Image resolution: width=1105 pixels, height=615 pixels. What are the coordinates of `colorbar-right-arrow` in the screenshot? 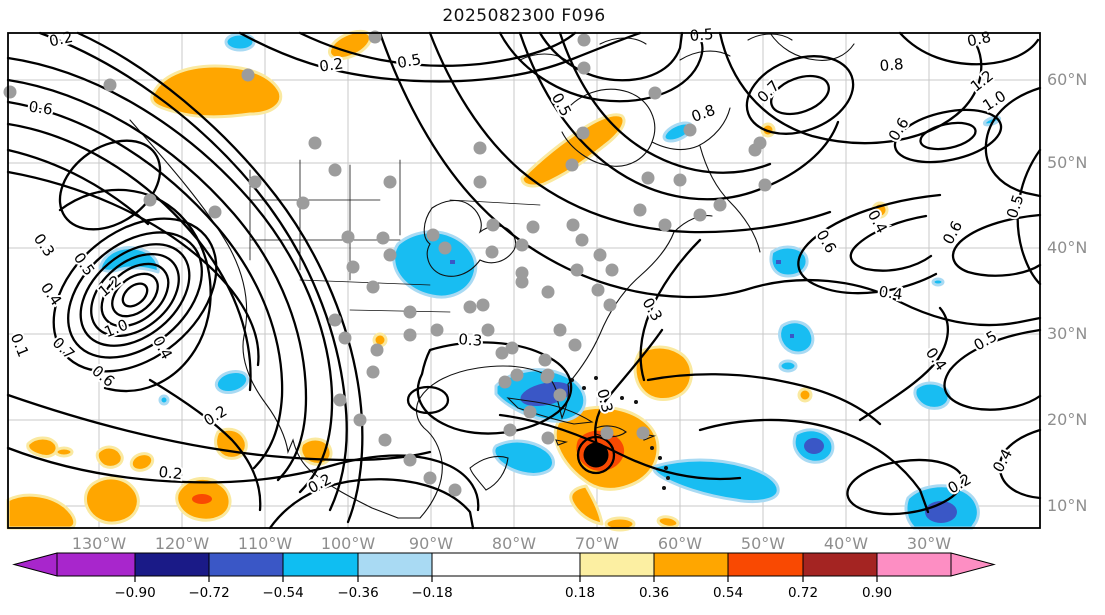 It's located at (973, 564).